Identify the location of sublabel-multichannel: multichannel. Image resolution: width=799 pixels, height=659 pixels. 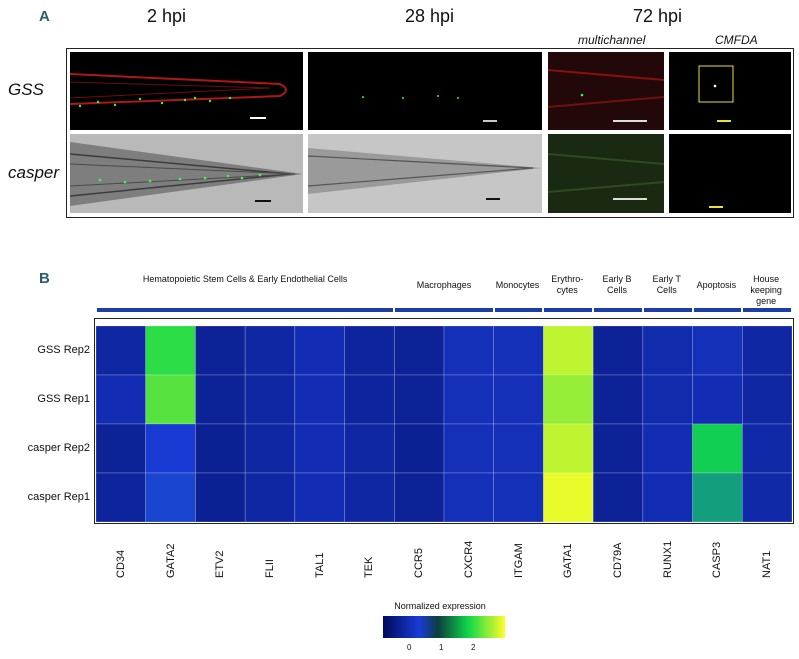
(612, 40).